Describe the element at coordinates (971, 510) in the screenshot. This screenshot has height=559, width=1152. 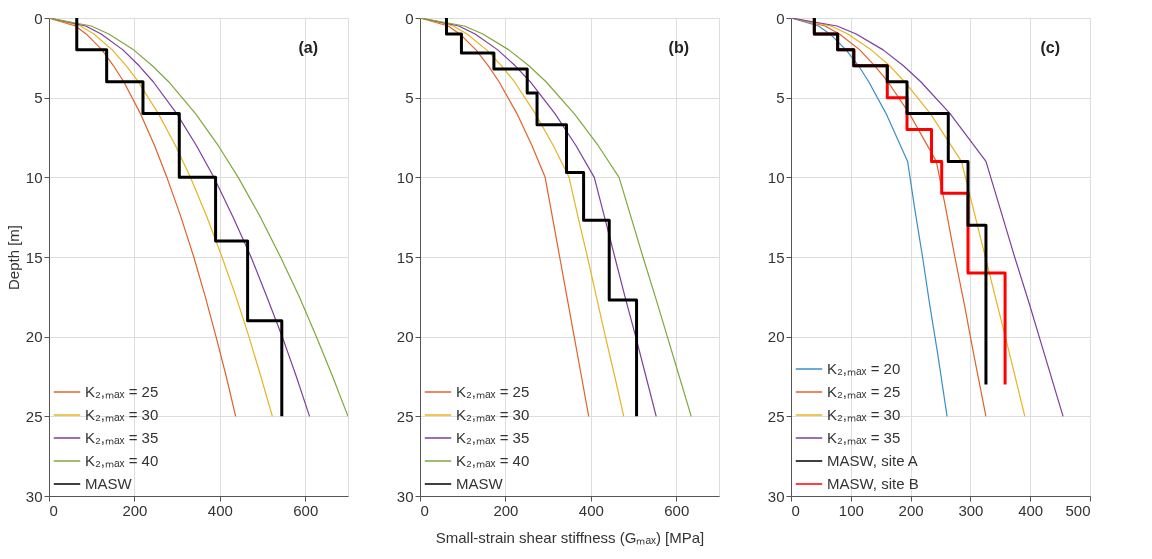
I see `x-tick-label: 300` at that location.